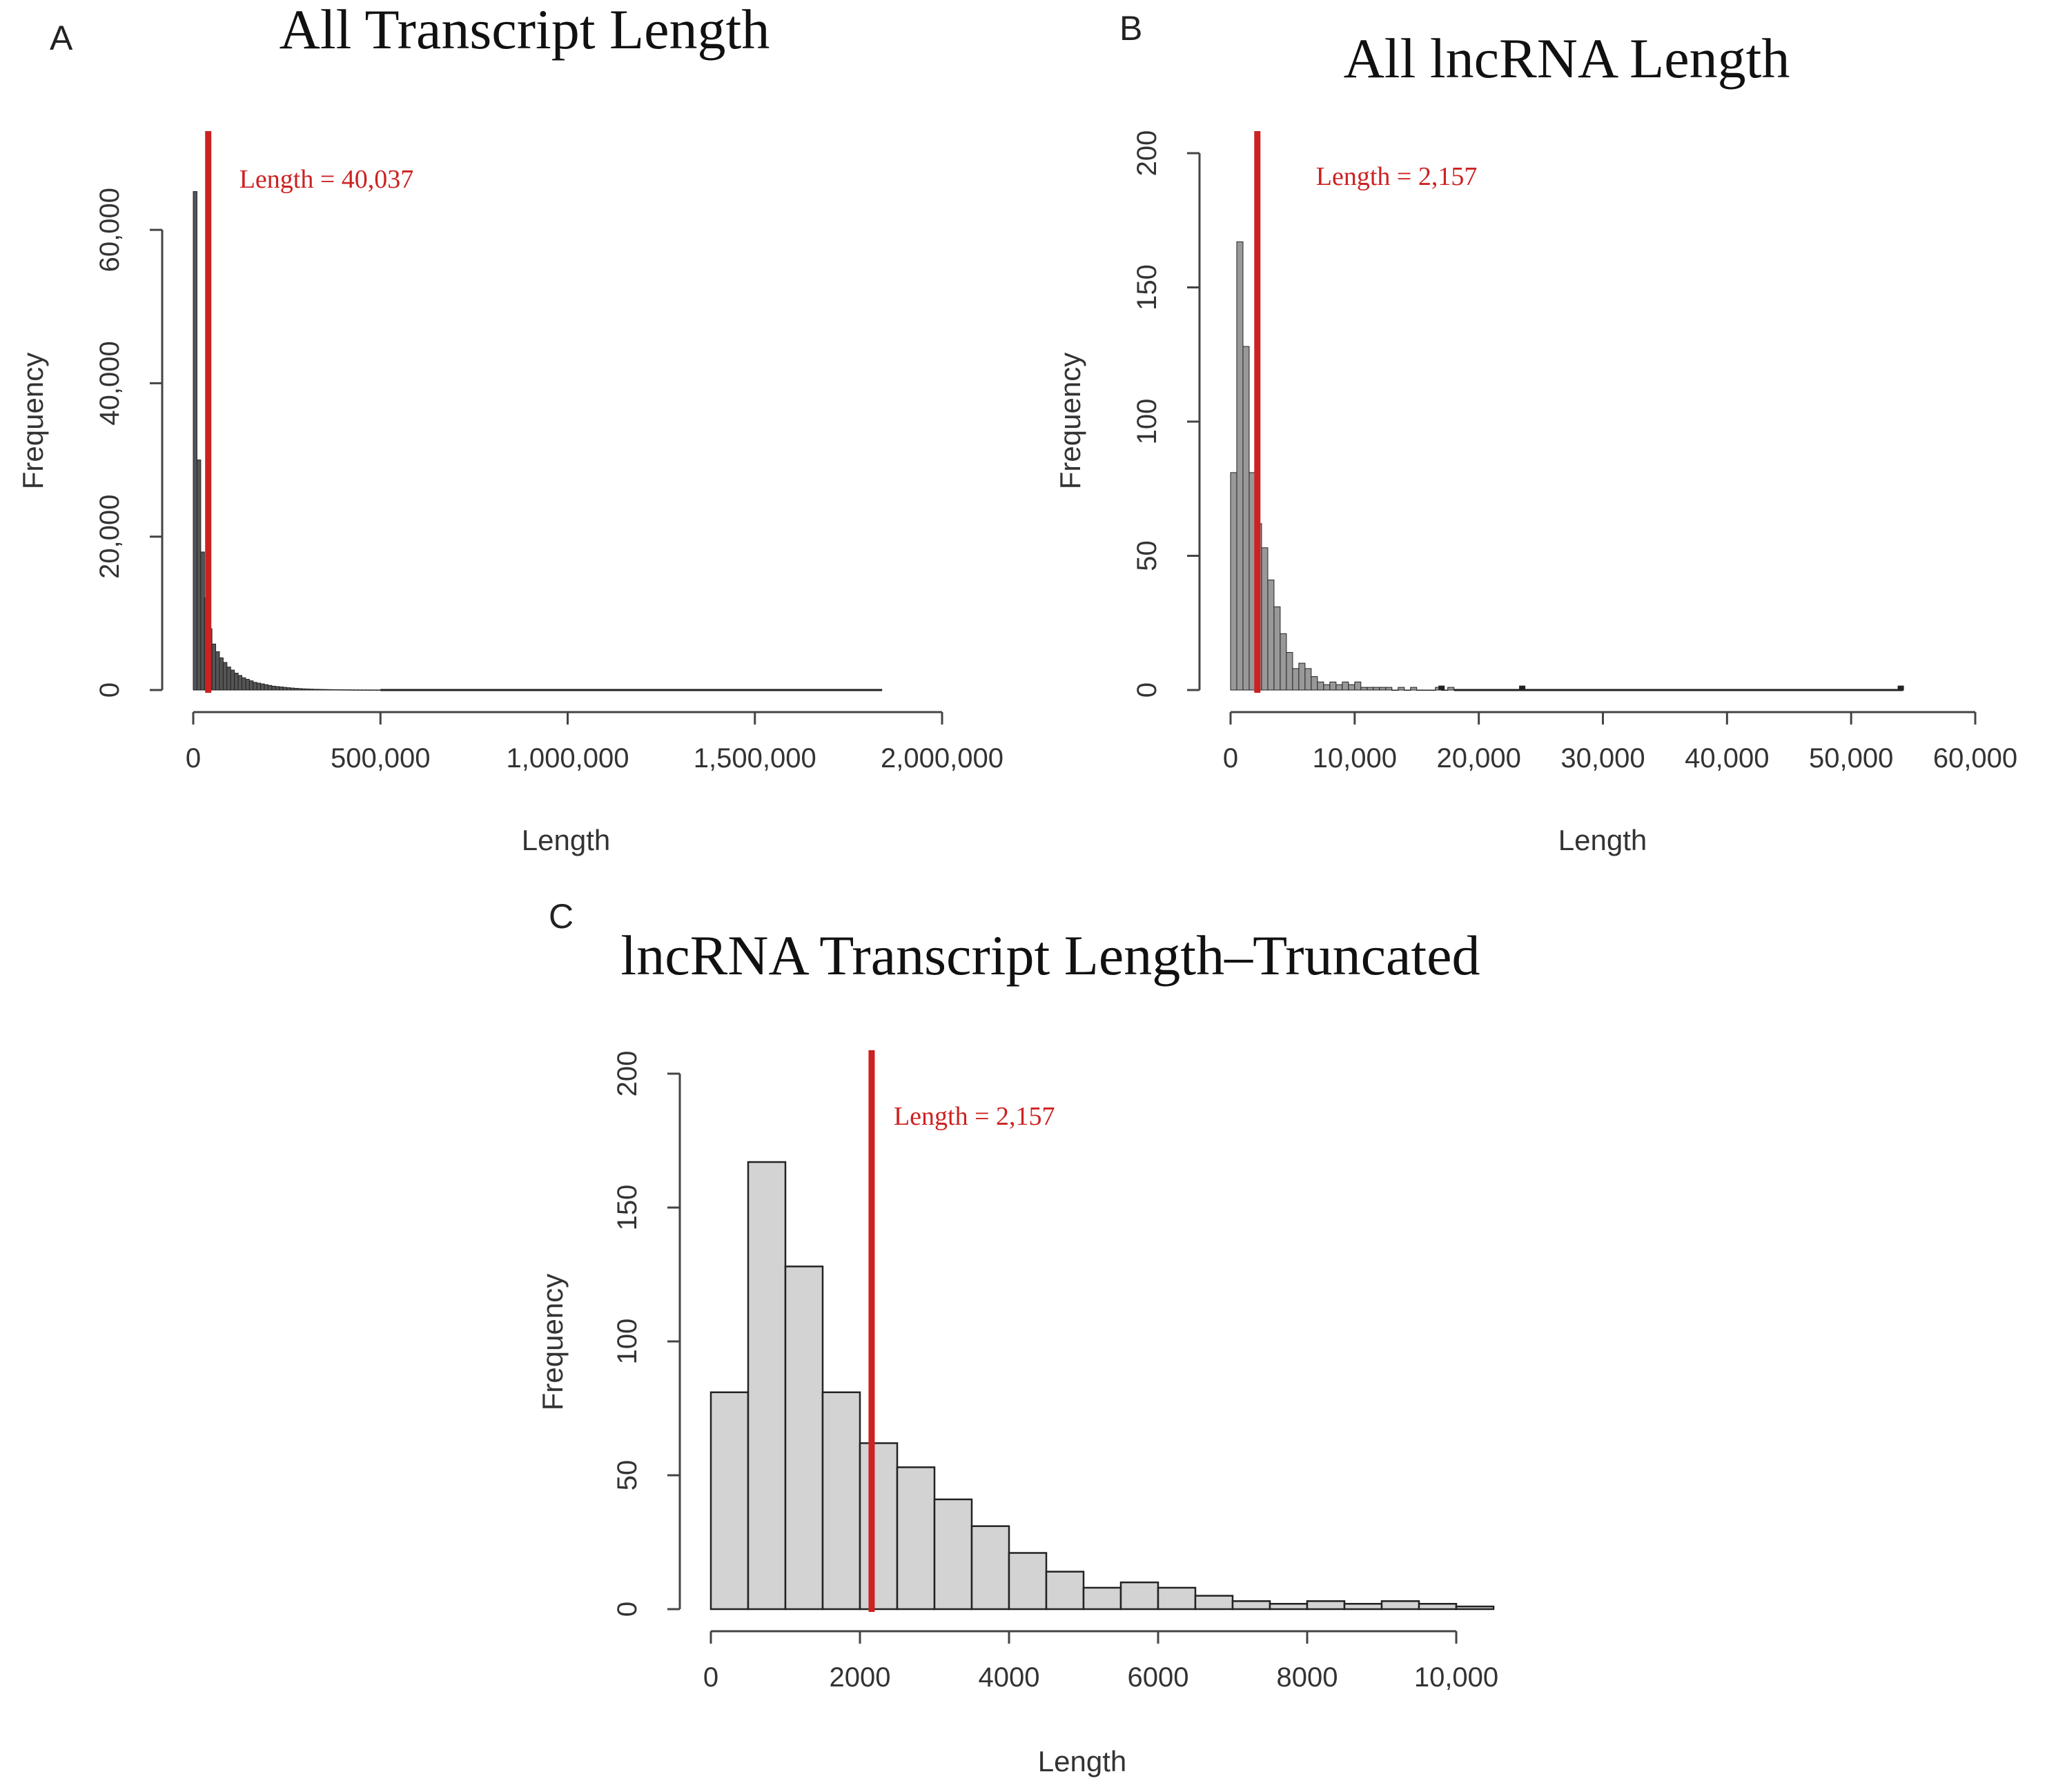 This screenshot has width=2056, height=1792. I want to click on panel-letter: A, so click(61, 38).